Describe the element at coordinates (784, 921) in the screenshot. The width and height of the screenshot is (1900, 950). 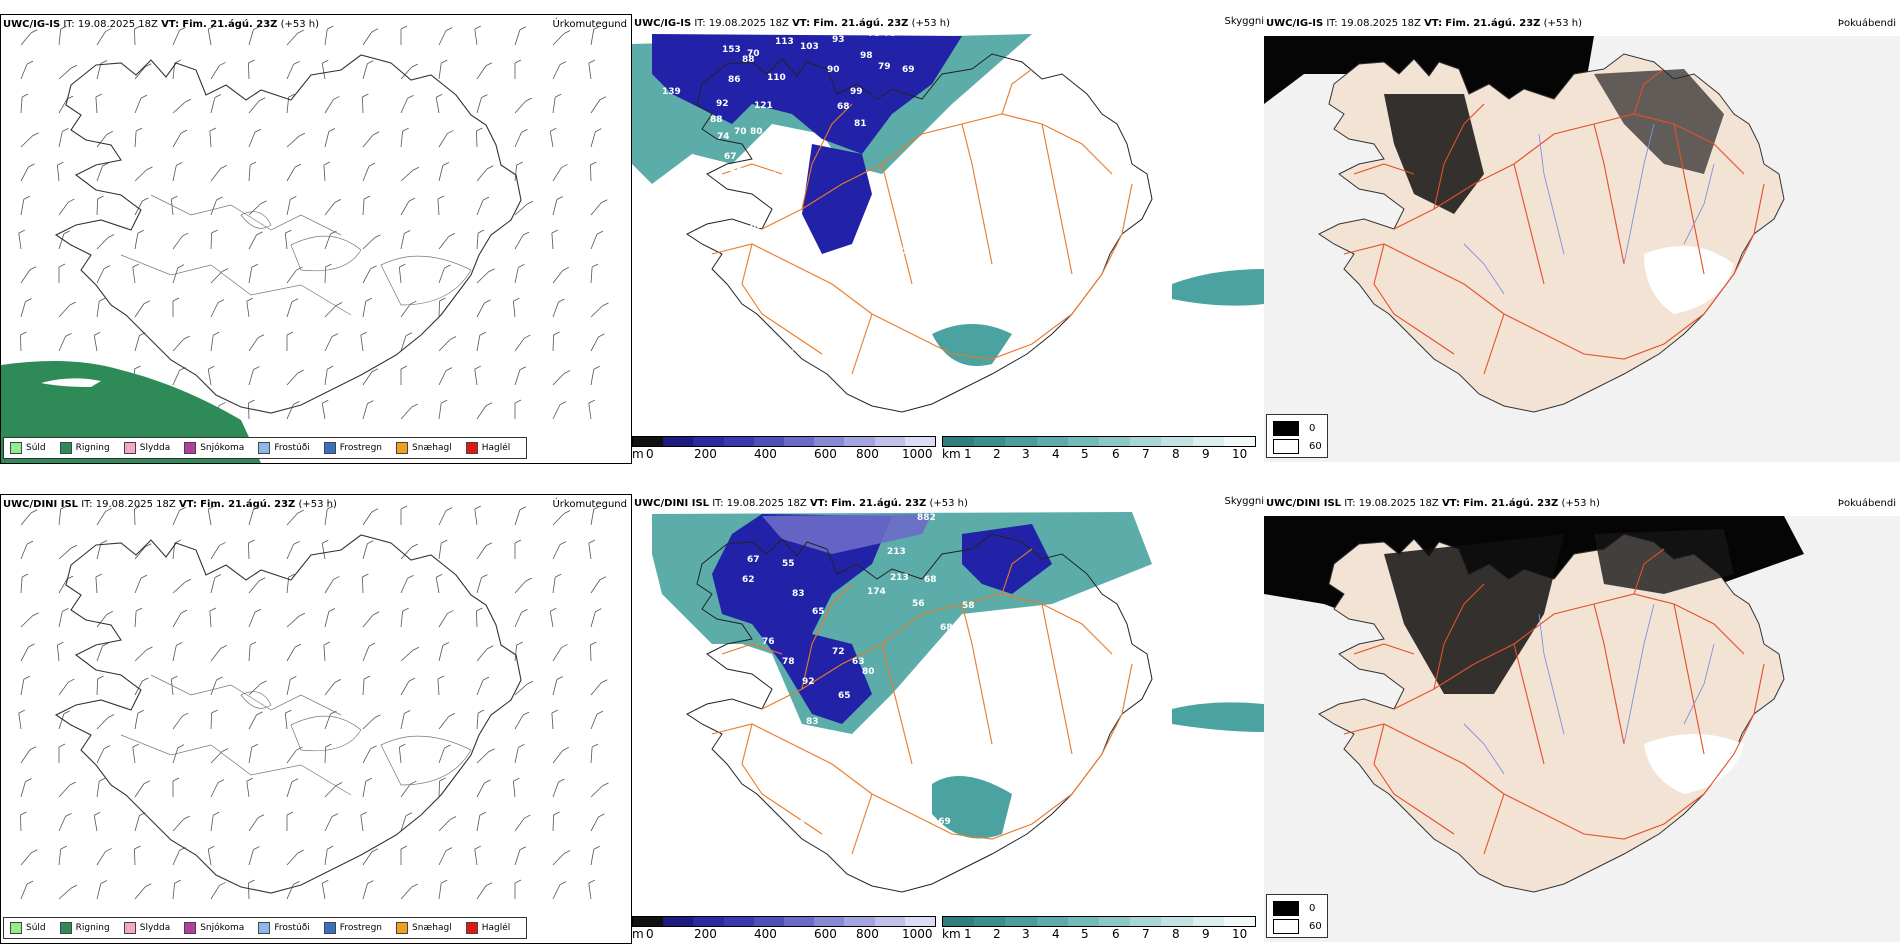
I see `altitude-colorbar` at that location.